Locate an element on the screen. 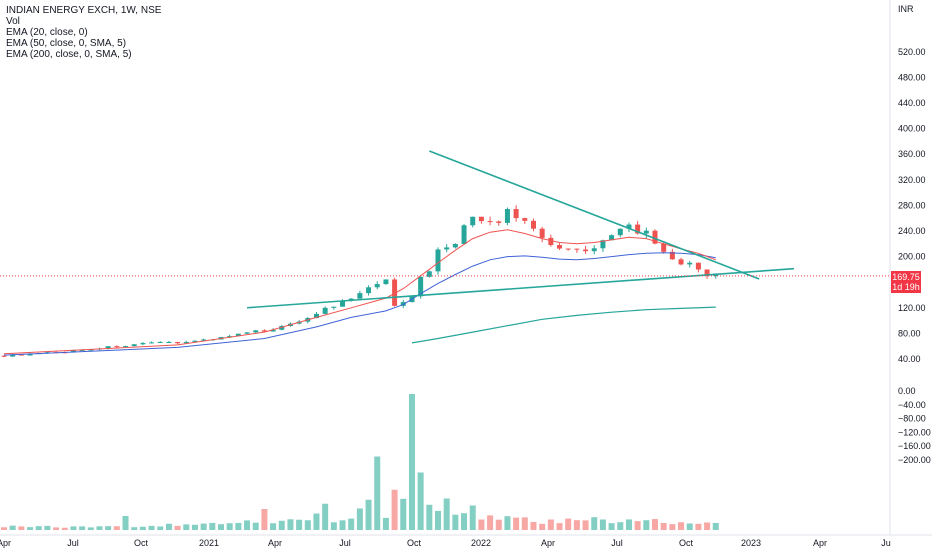  volume-indicator-label: Vol is located at coordinates (13, 21).